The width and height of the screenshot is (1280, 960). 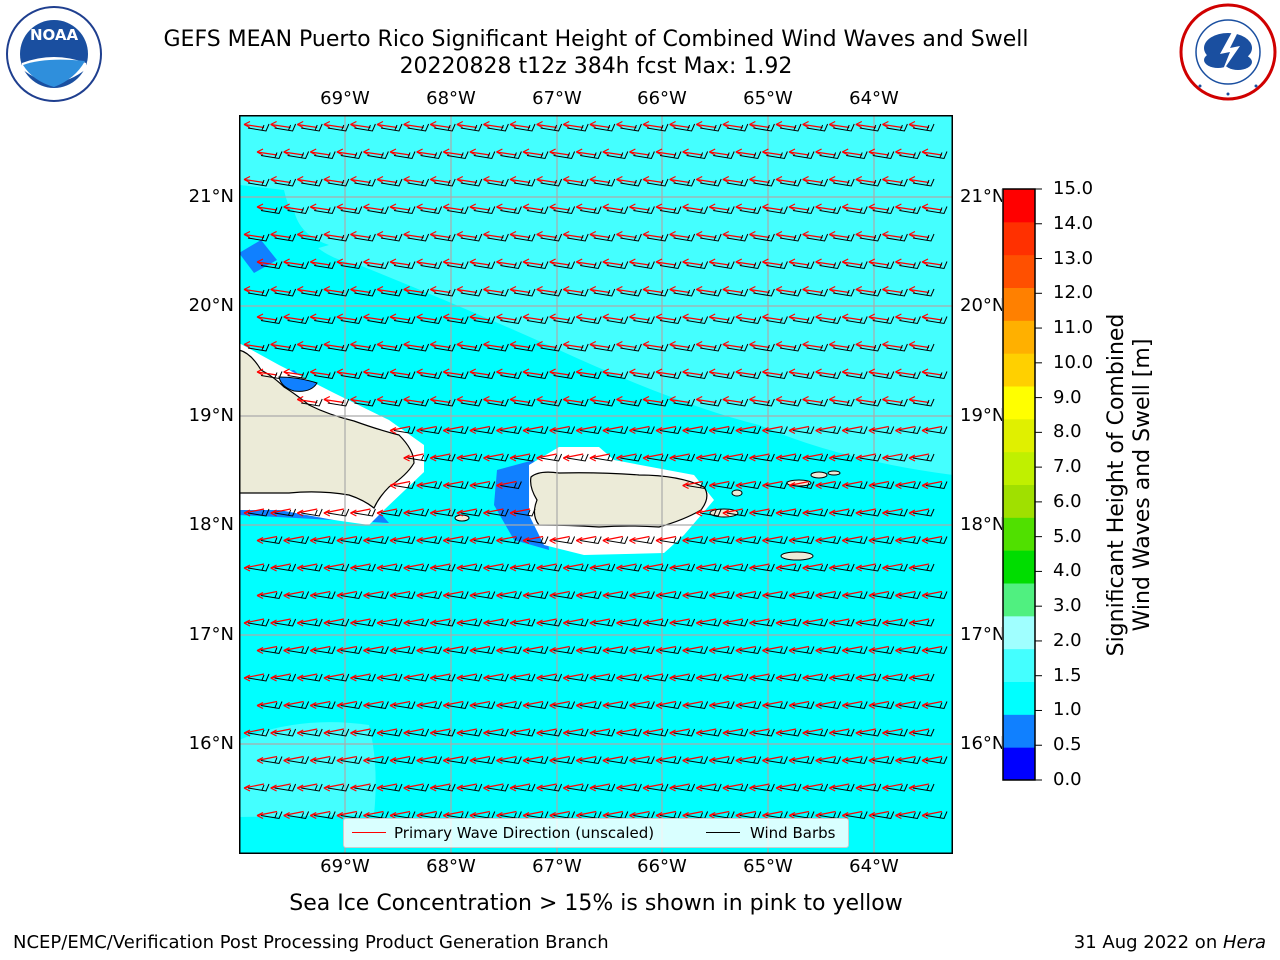 What do you see at coordinates (662, 866) in the screenshot?
I see `lon-tick-bottom-66: 66°W` at bounding box center [662, 866].